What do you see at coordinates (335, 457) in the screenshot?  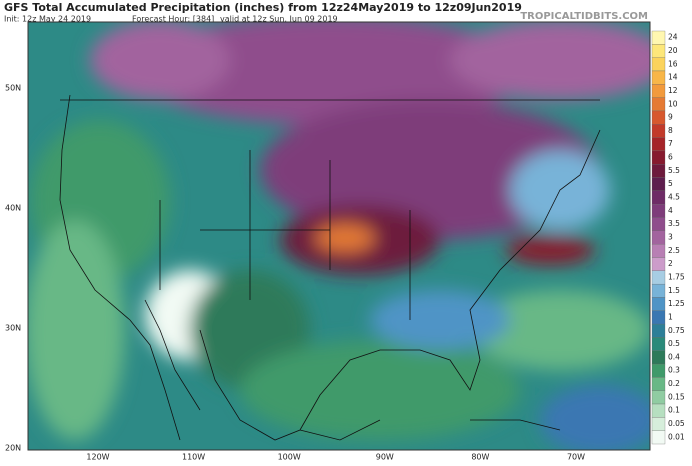 I see `lon-labels: 120W 110W 100W 90W 80W 70W` at bounding box center [335, 457].